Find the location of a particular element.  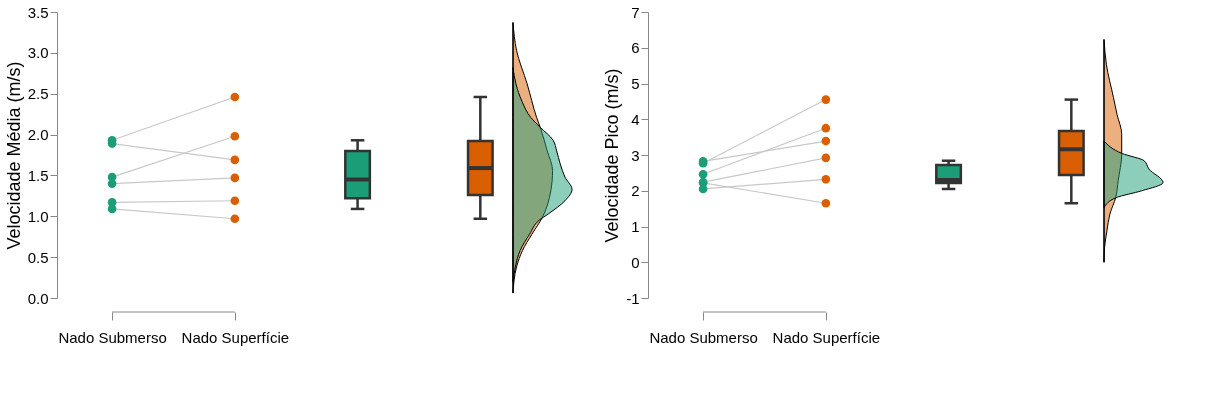

y-tick-label: 4 is located at coordinates (635, 119).